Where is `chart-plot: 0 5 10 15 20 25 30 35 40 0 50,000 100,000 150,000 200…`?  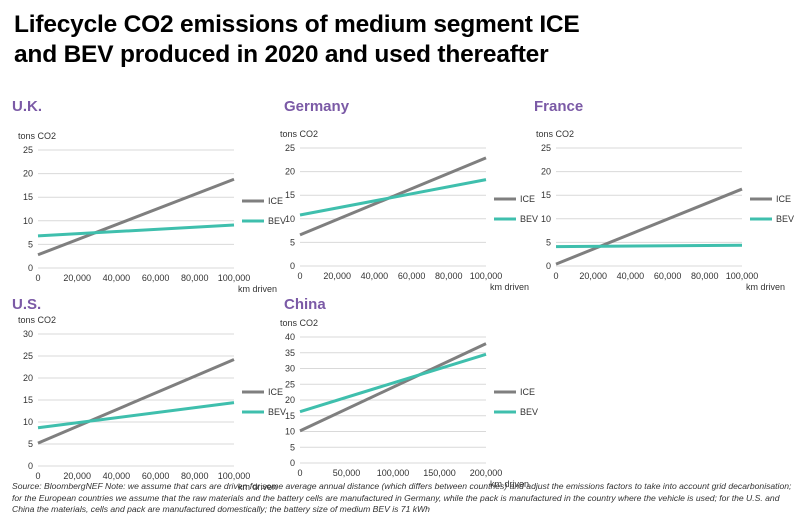
chart-plot: 0 5 10 15 20 25 30 35 40 0 50,000 100,000 150,000 200… is located at coordinates (411, 405).